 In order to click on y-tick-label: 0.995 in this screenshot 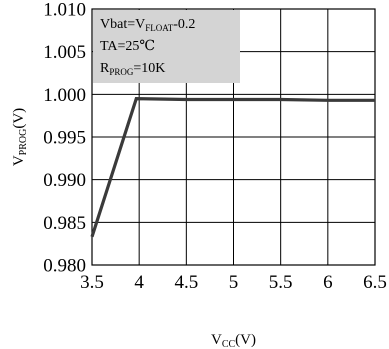, I will do `click(64, 138)`.